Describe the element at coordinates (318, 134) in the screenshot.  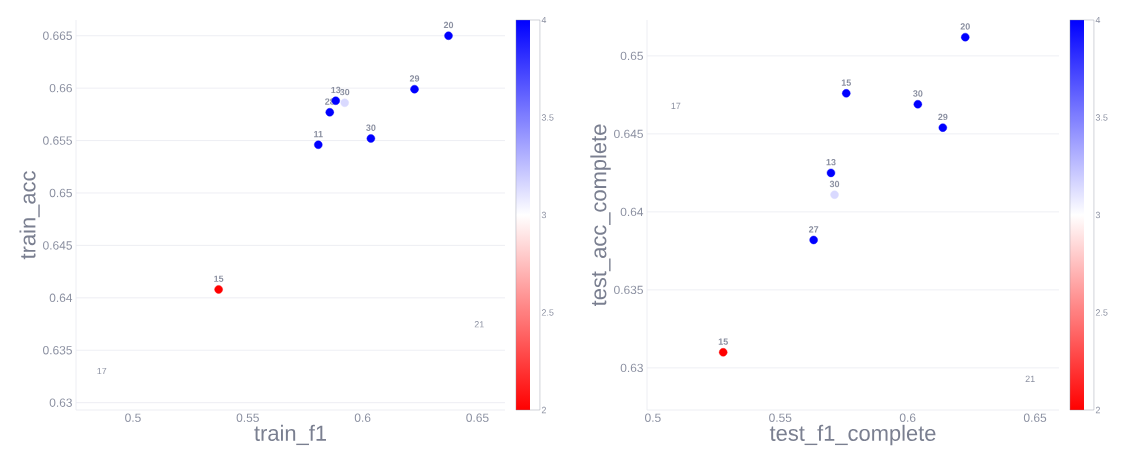
I see `annotation: 11` at that location.